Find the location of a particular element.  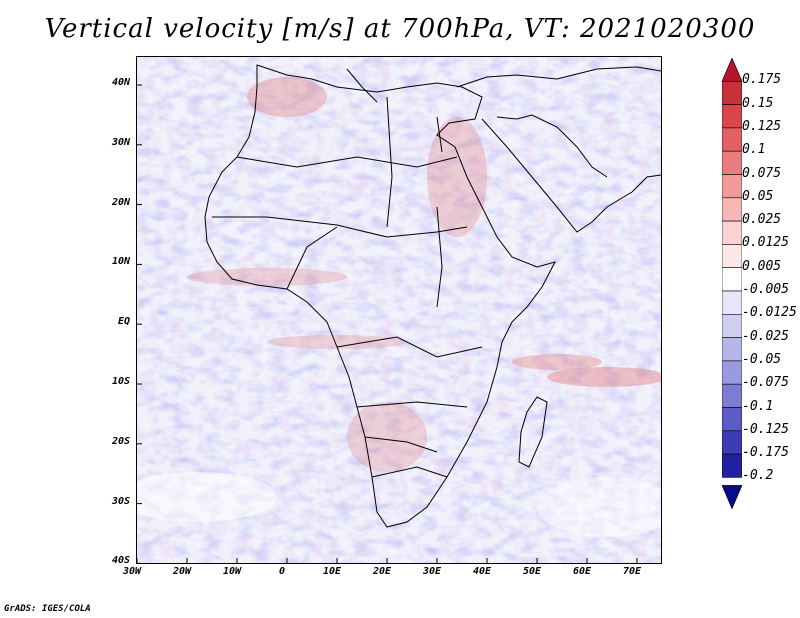

lon-tick-label: 70E is located at coordinates (632, 571).